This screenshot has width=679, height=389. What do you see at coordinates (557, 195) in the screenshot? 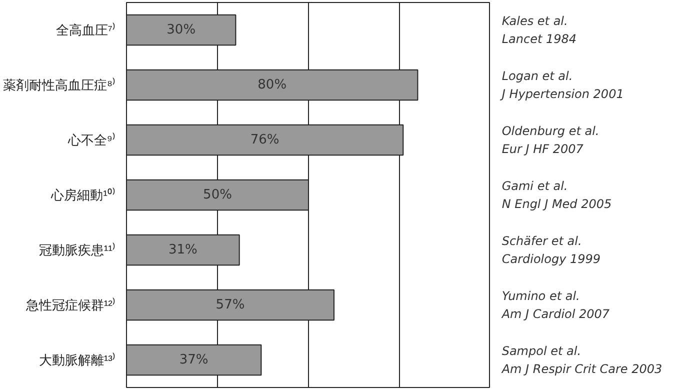
I see `text: Gami et al. N Engl J Med 2005` at bounding box center [557, 195].